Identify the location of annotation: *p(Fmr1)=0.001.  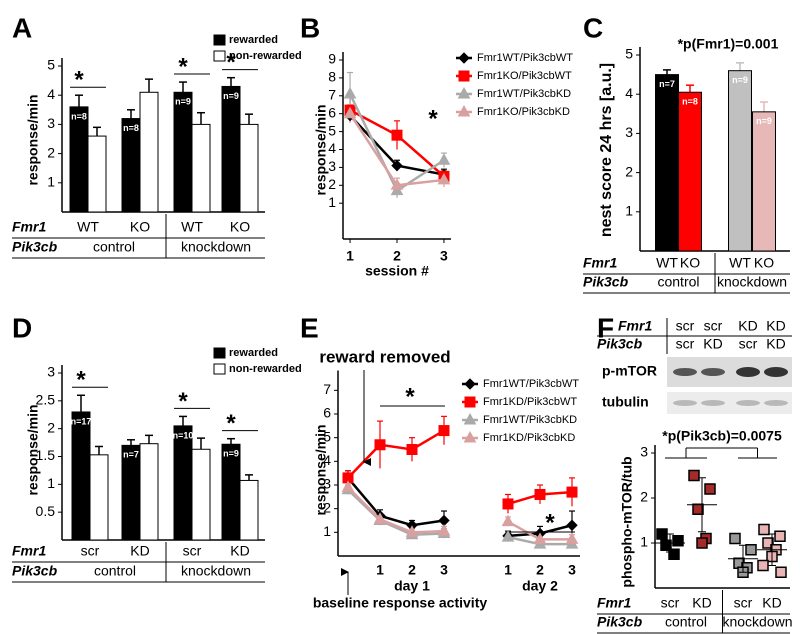
(728, 44).